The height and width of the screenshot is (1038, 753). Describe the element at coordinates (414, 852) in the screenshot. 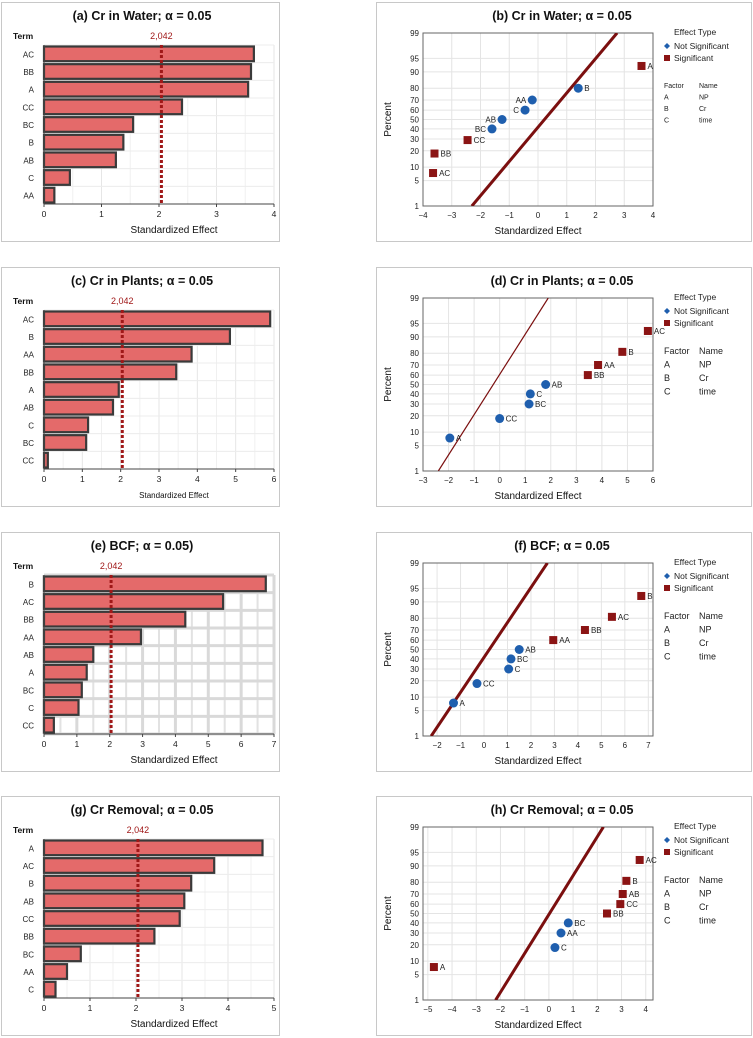

I see `y-tick-label: 95` at that location.